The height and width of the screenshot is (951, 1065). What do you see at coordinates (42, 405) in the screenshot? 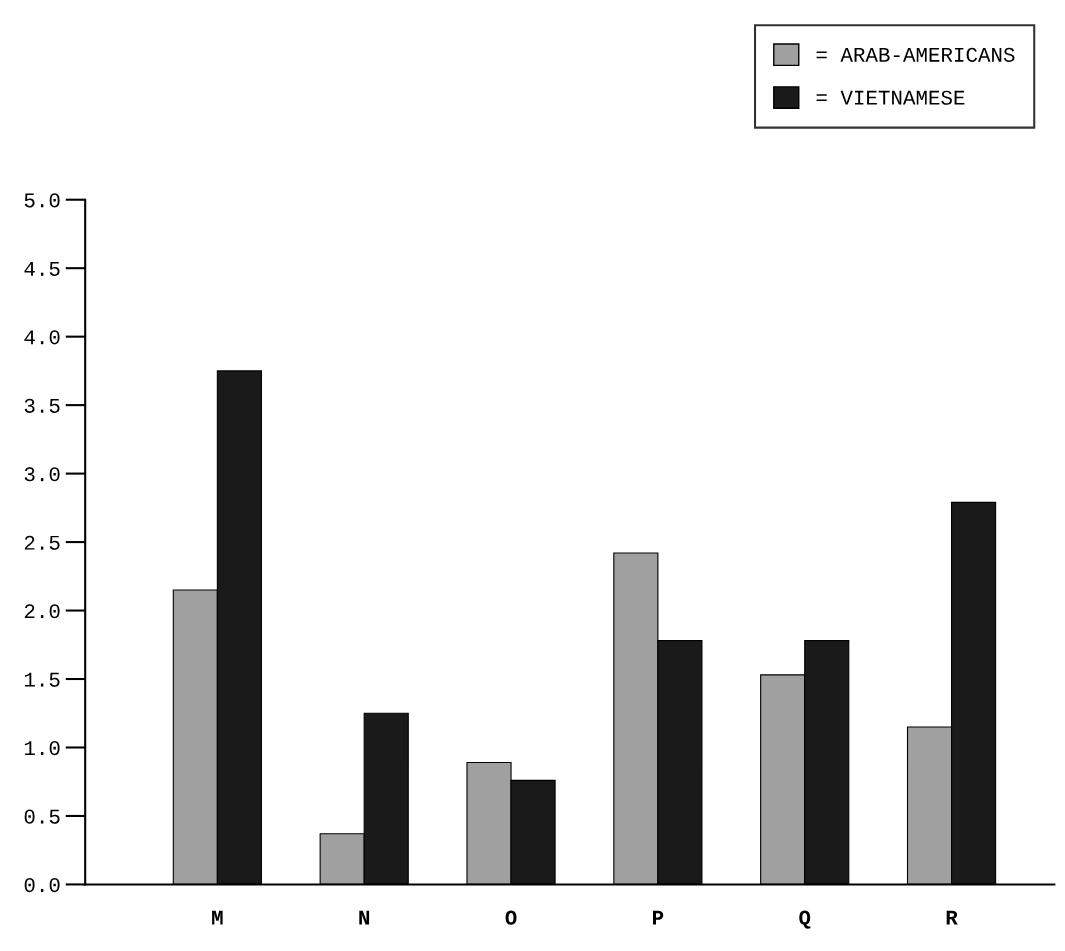
I see `y-tick-label: 3.5` at bounding box center [42, 405].